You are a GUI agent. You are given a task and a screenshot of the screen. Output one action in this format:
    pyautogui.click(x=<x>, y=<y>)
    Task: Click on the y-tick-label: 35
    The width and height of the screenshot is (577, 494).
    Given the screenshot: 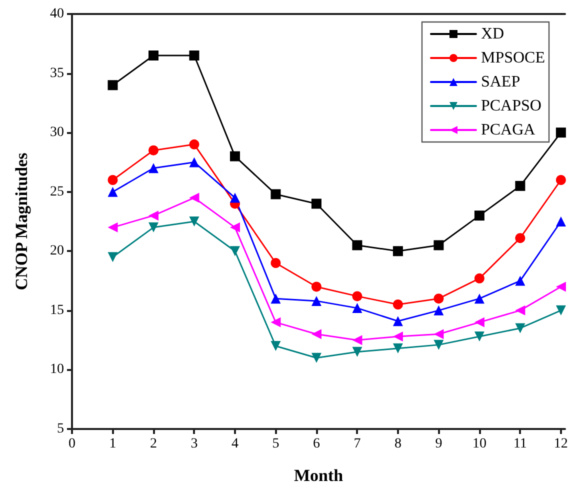 What is the action you would take?
    pyautogui.click(x=57, y=73)
    